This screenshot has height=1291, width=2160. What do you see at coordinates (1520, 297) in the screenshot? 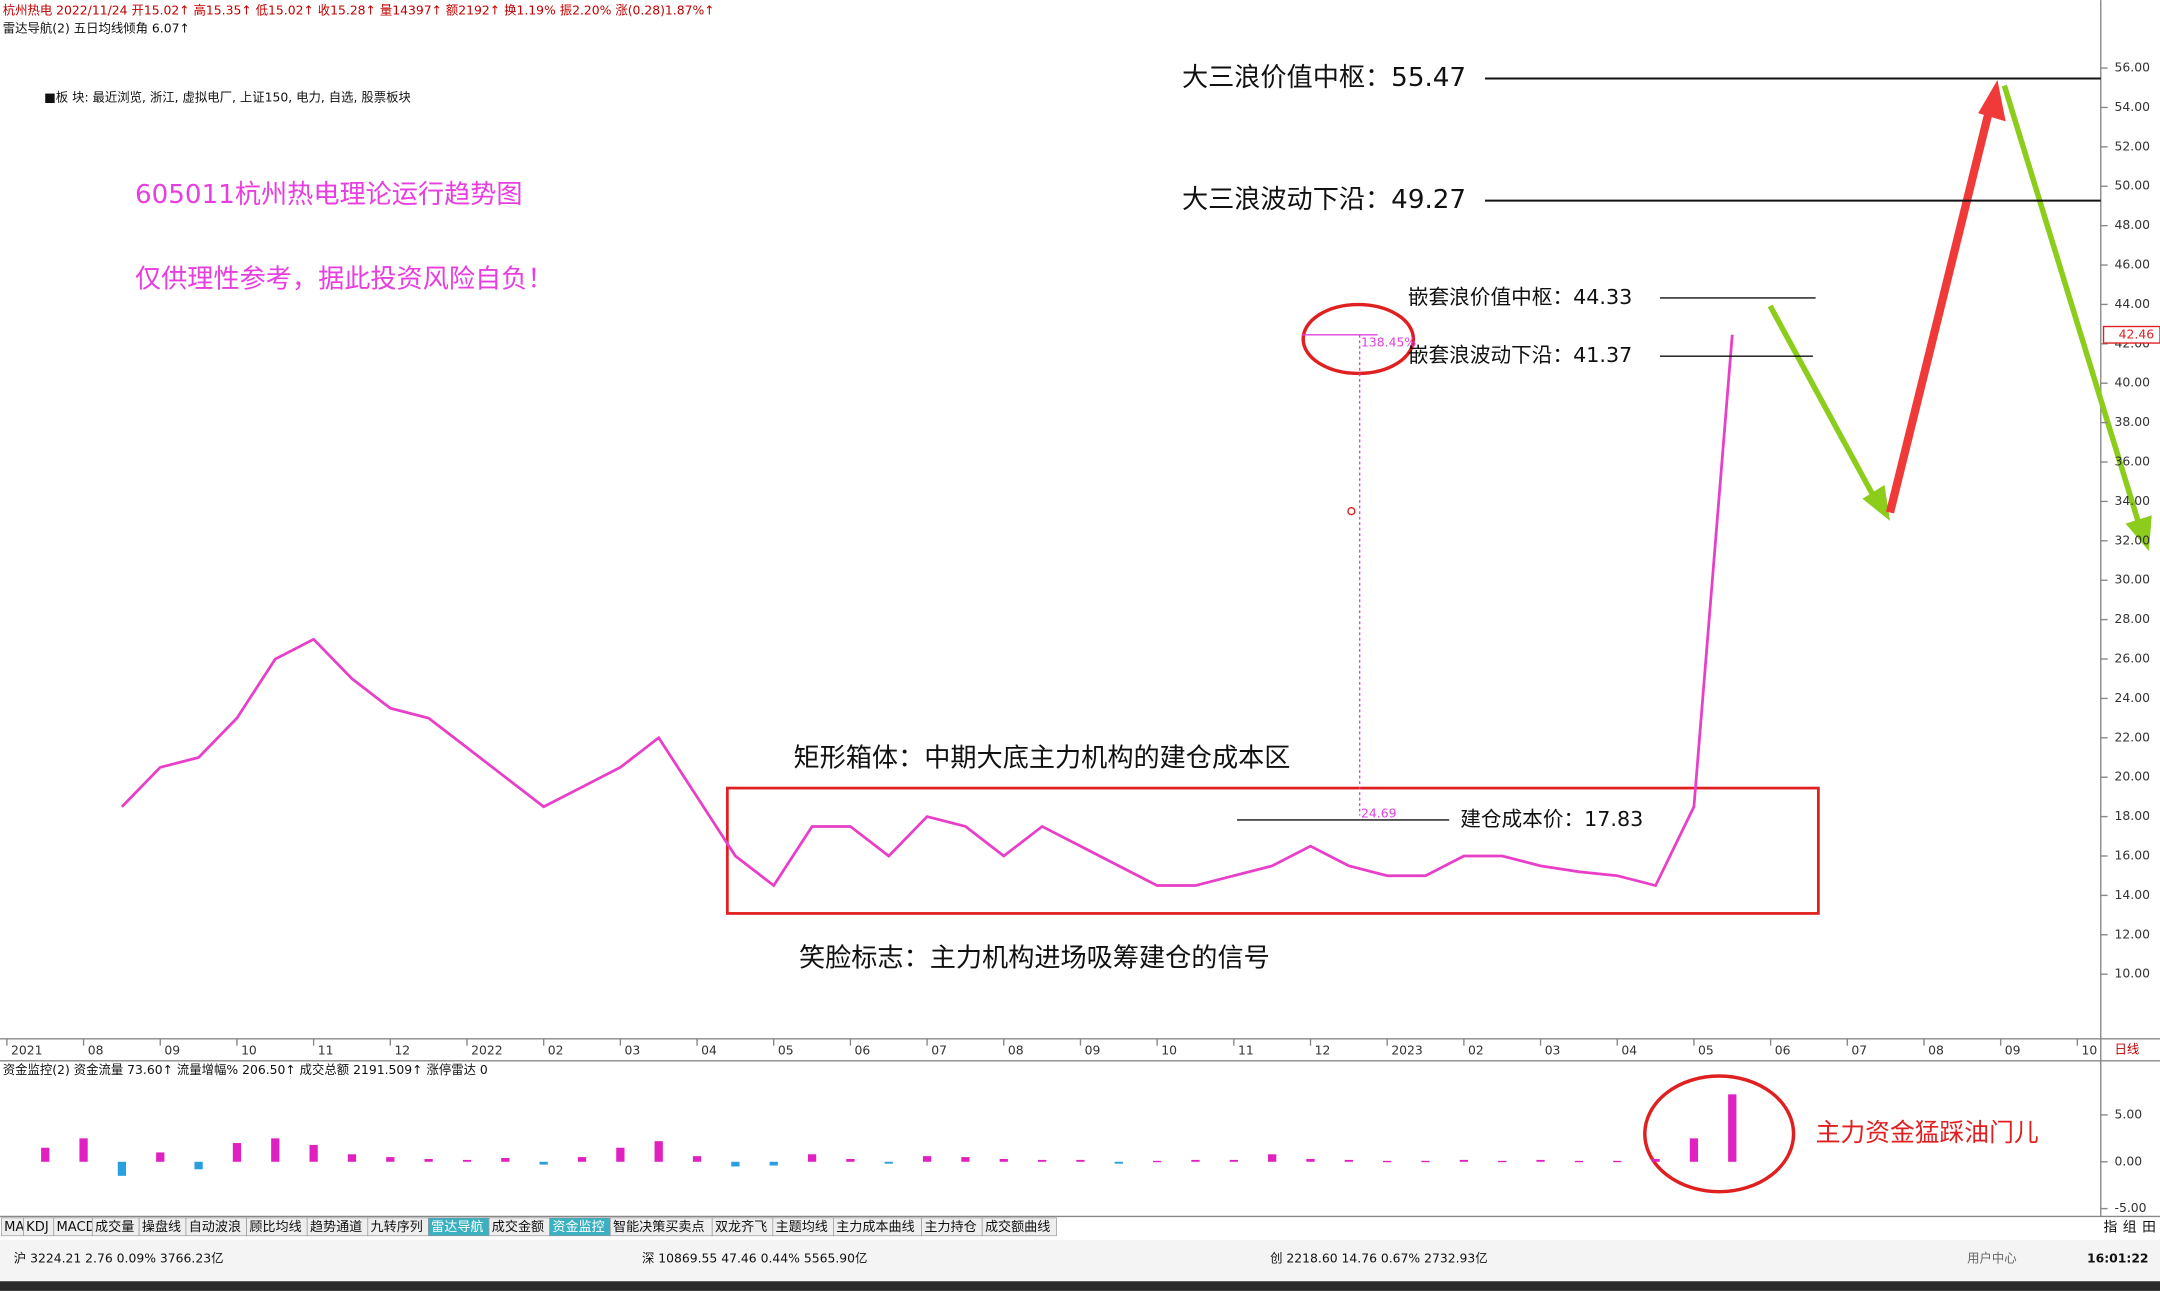
I see `level-label: 嵌套浪价值中枢：44.33` at bounding box center [1520, 297].